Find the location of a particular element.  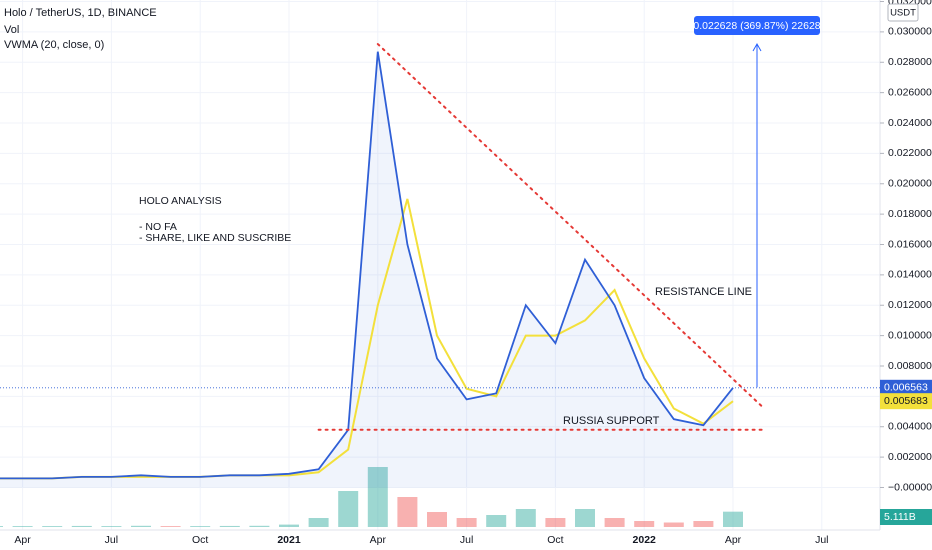

annotation: - SHARE, LIKE AND SUSCRIBE is located at coordinates (215, 238).